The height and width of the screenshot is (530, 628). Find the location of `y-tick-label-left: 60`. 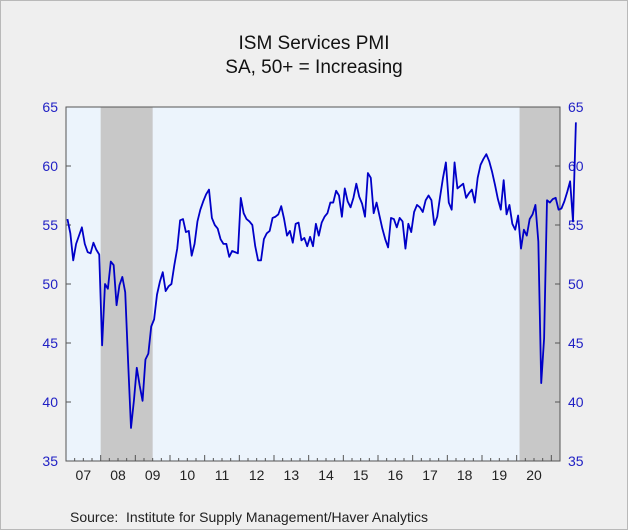

y-tick-label-left: 60 is located at coordinates (50, 166).